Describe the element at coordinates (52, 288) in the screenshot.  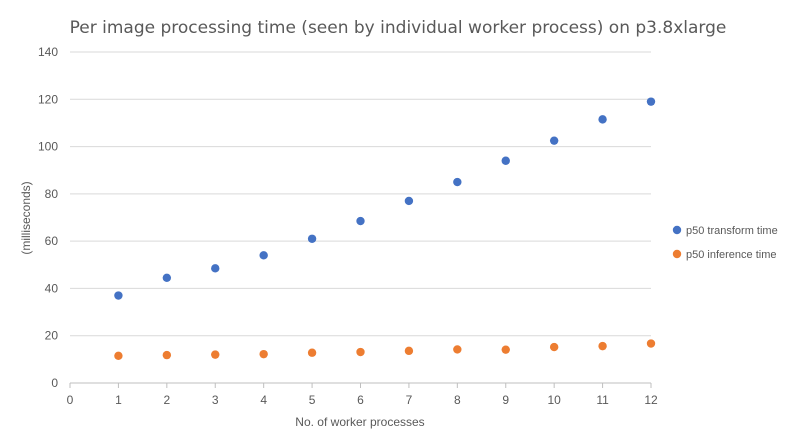
I see `y-tick-label: 40` at that location.